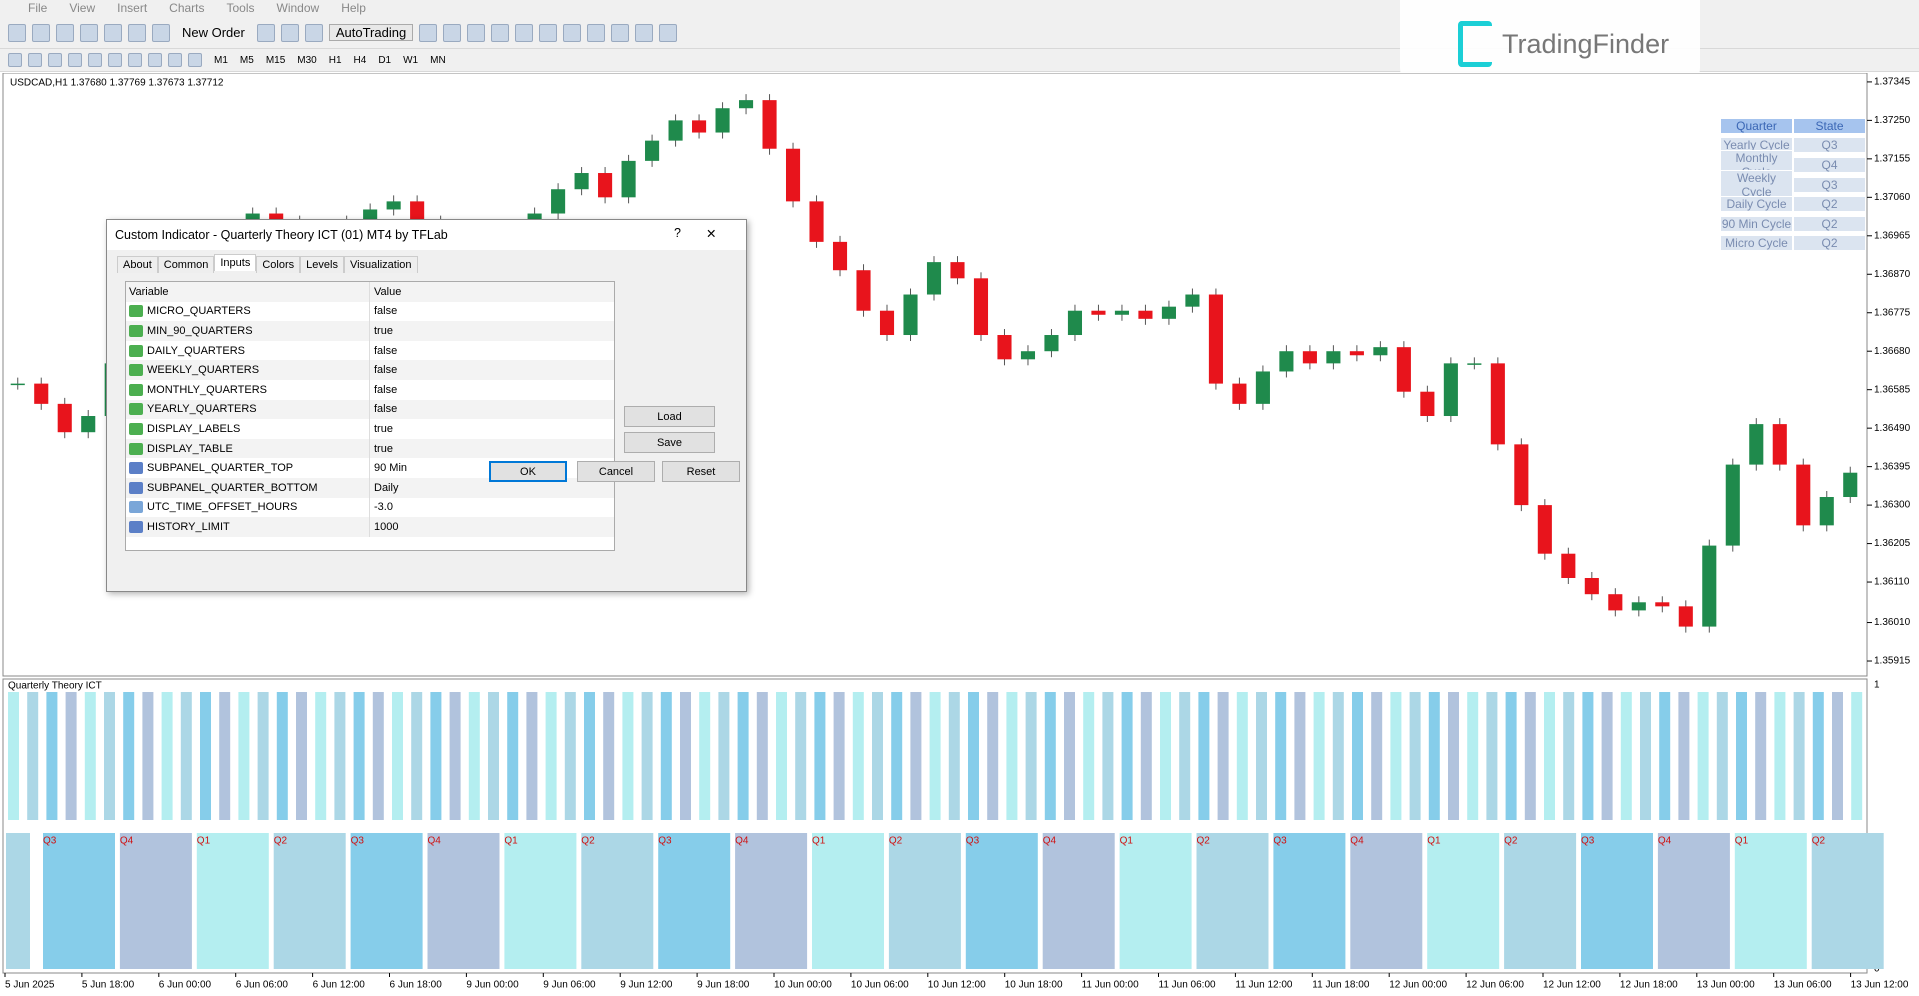 This screenshot has width=1919, height=996. I want to click on timeframe-button: M30, so click(307, 60).